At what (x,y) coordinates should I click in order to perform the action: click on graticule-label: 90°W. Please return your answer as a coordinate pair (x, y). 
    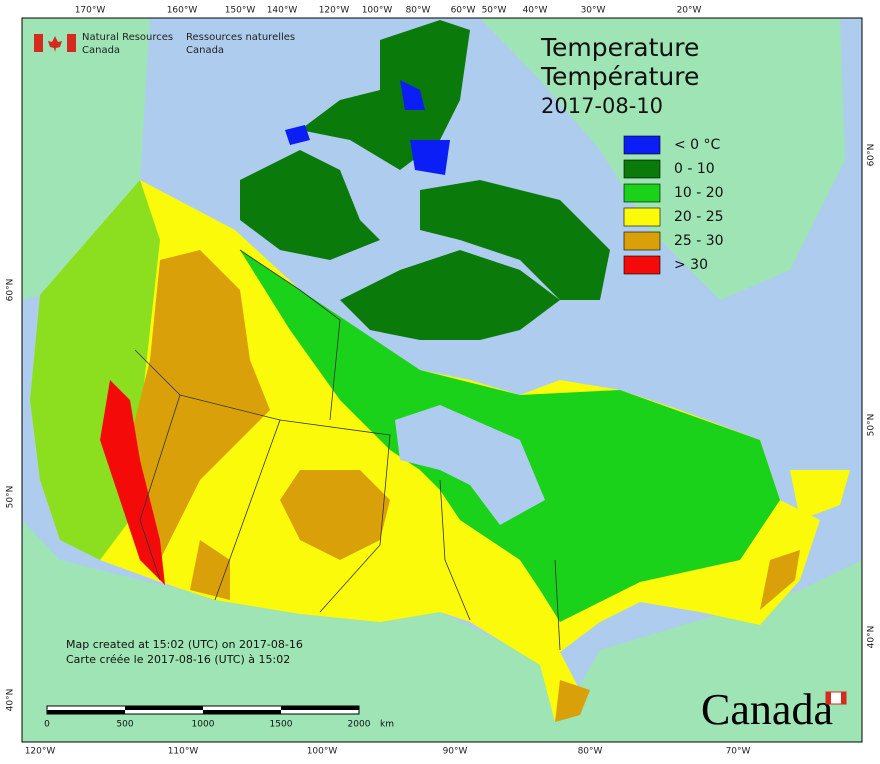
    Looking at the image, I should click on (455, 752).